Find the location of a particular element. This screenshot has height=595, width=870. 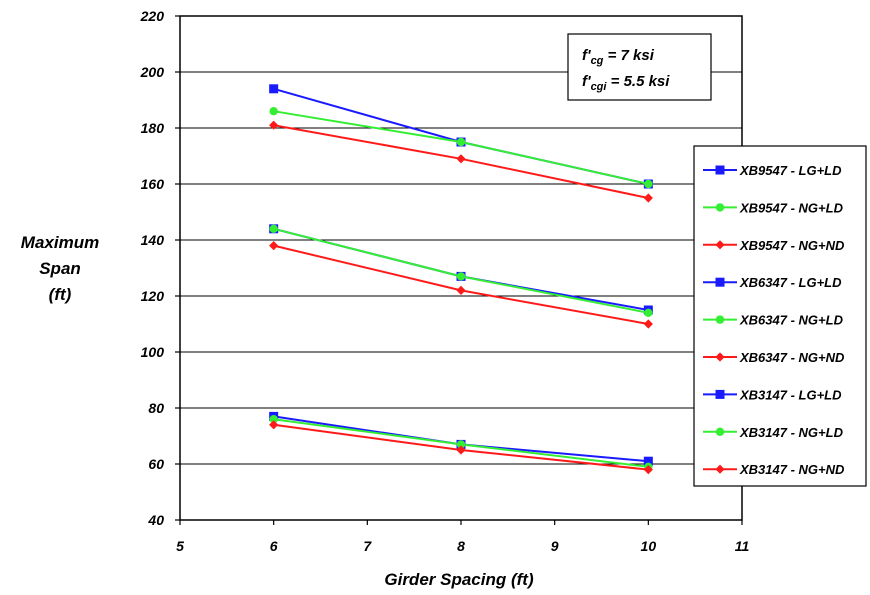

x-tick-label: 9 is located at coordinates (555, 546).